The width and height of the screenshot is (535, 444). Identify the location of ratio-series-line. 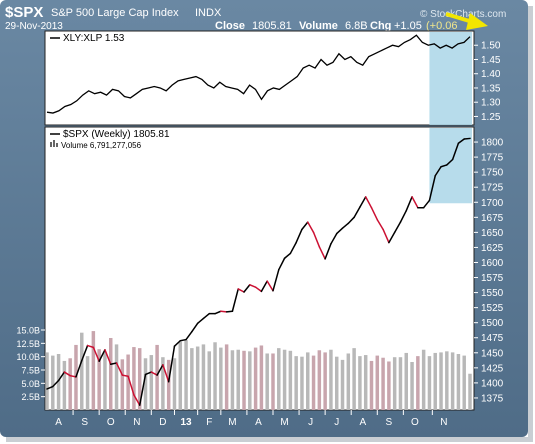
(258, 74).